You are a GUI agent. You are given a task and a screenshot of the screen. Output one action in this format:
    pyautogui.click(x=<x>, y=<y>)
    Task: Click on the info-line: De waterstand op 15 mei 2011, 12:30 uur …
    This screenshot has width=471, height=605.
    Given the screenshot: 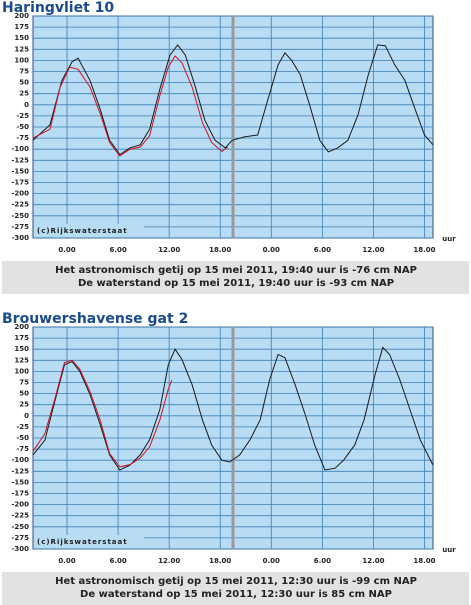 What is the action you would take?
    pyautogui.click(x=236, y=594)
    